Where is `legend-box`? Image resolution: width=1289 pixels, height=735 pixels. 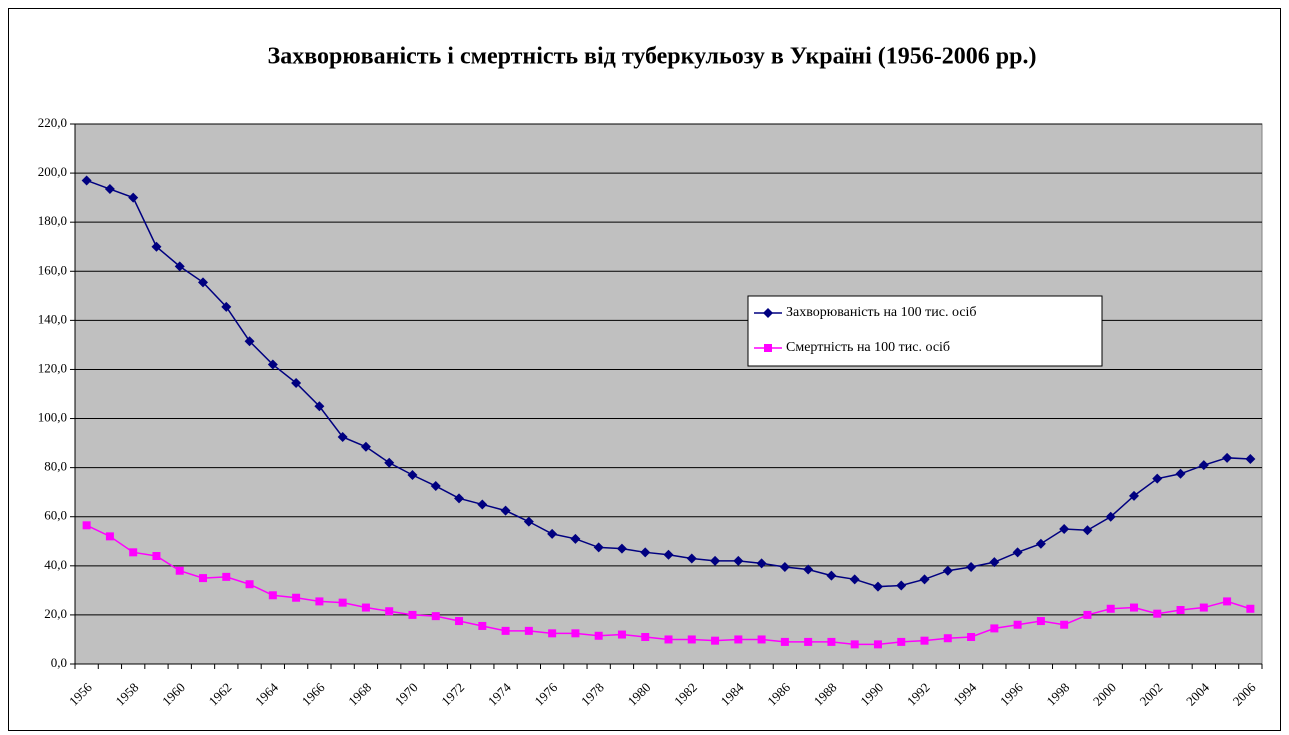 legend-box is located at coordinates (925, 331).